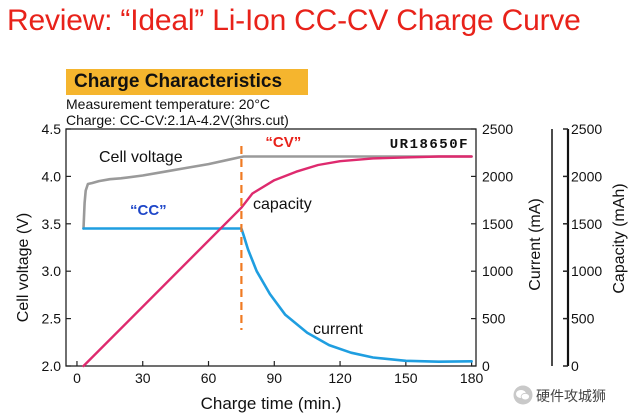 The height and width of the screenshot is (417, 634). I want to click on capacity-tick-label: 2000, so click(586, 176).